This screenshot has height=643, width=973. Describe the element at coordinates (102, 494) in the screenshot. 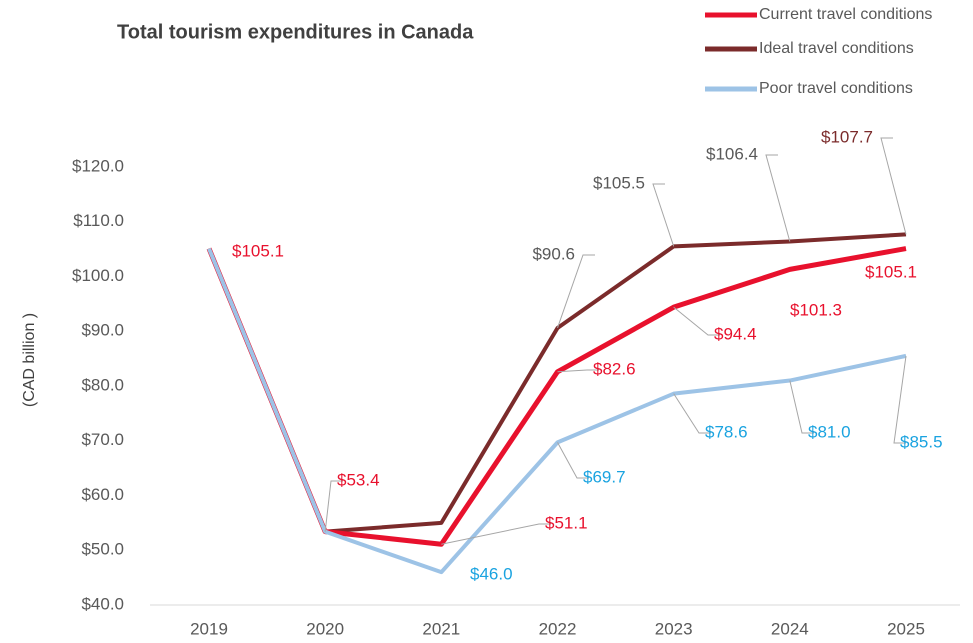

I see `y-tick-label: $60.0` at that location.